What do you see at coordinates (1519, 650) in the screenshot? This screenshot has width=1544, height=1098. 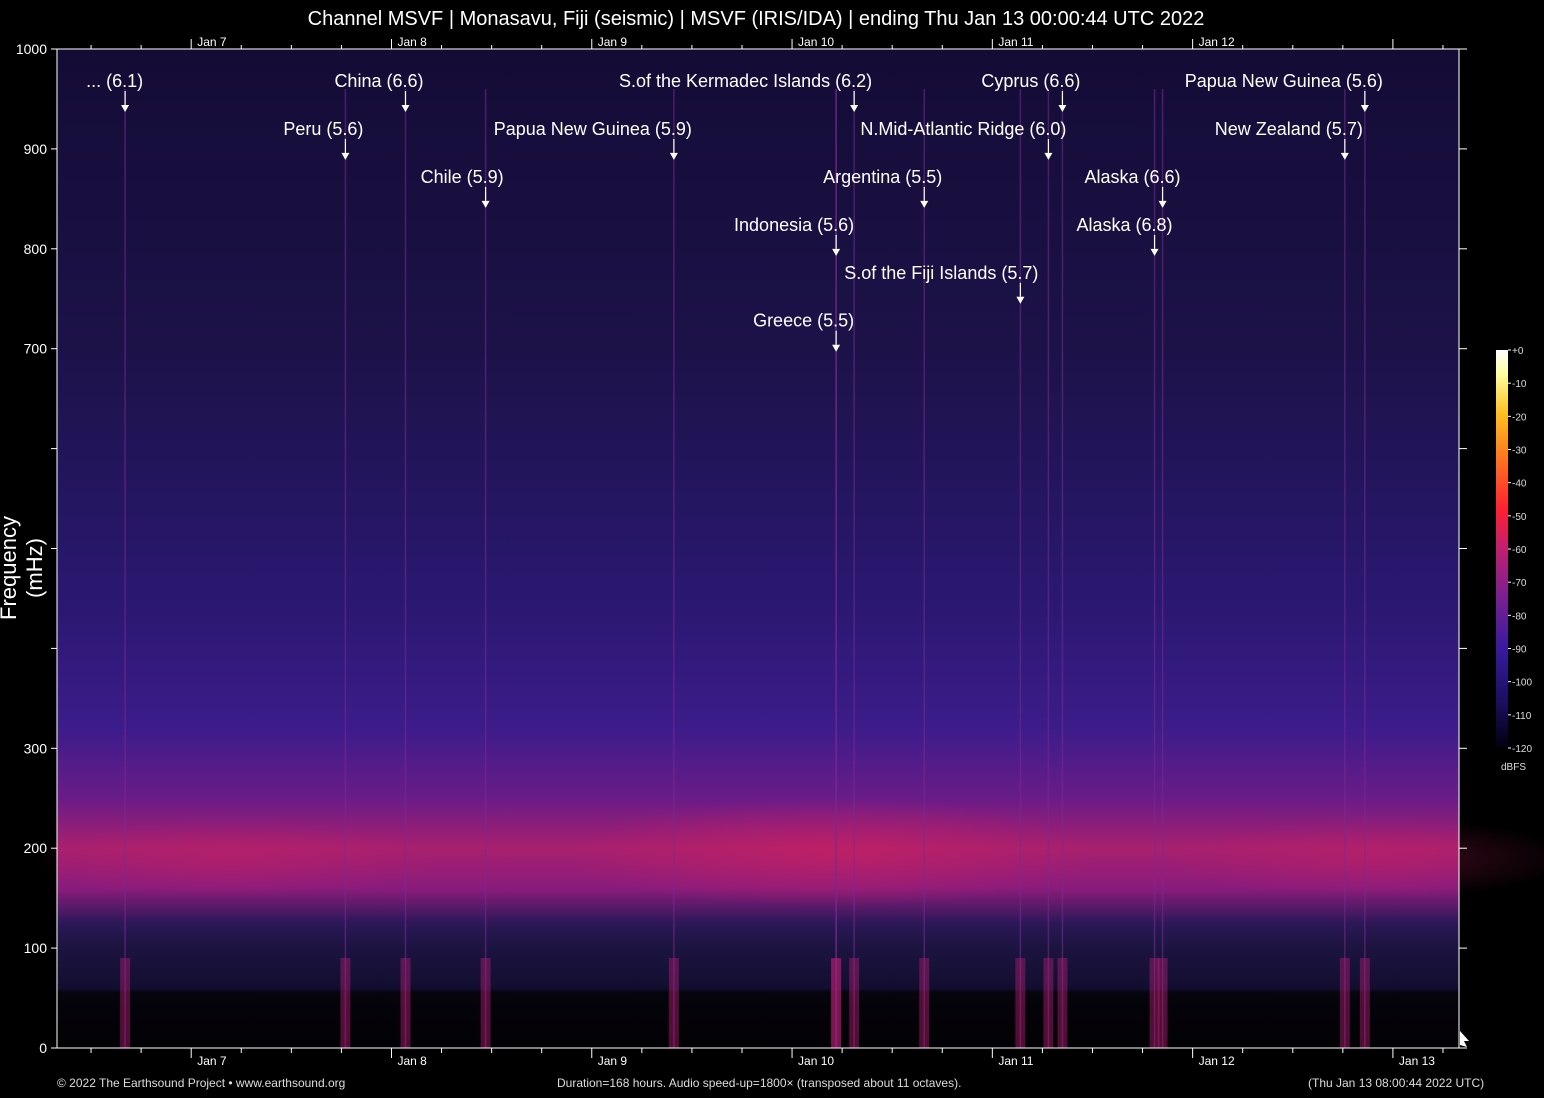 I see `colorbar-tick-label: -90` at bounding box center [1519, 650].